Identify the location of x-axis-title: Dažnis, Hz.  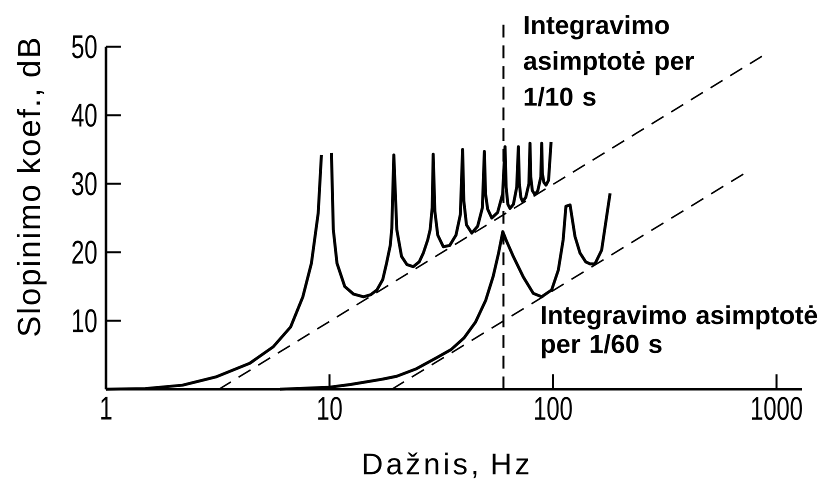
(446, 465).